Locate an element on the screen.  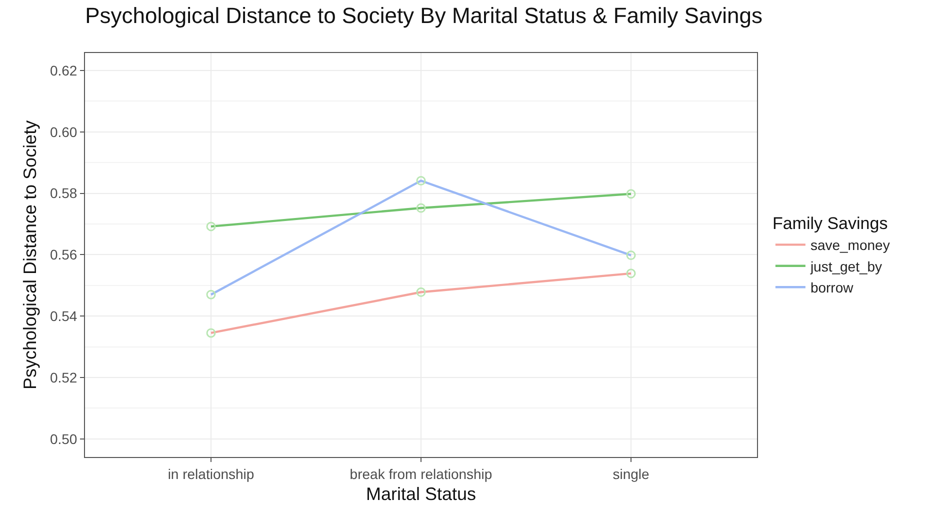
legend-label: just_get_by is located at coordinates (845, 266).